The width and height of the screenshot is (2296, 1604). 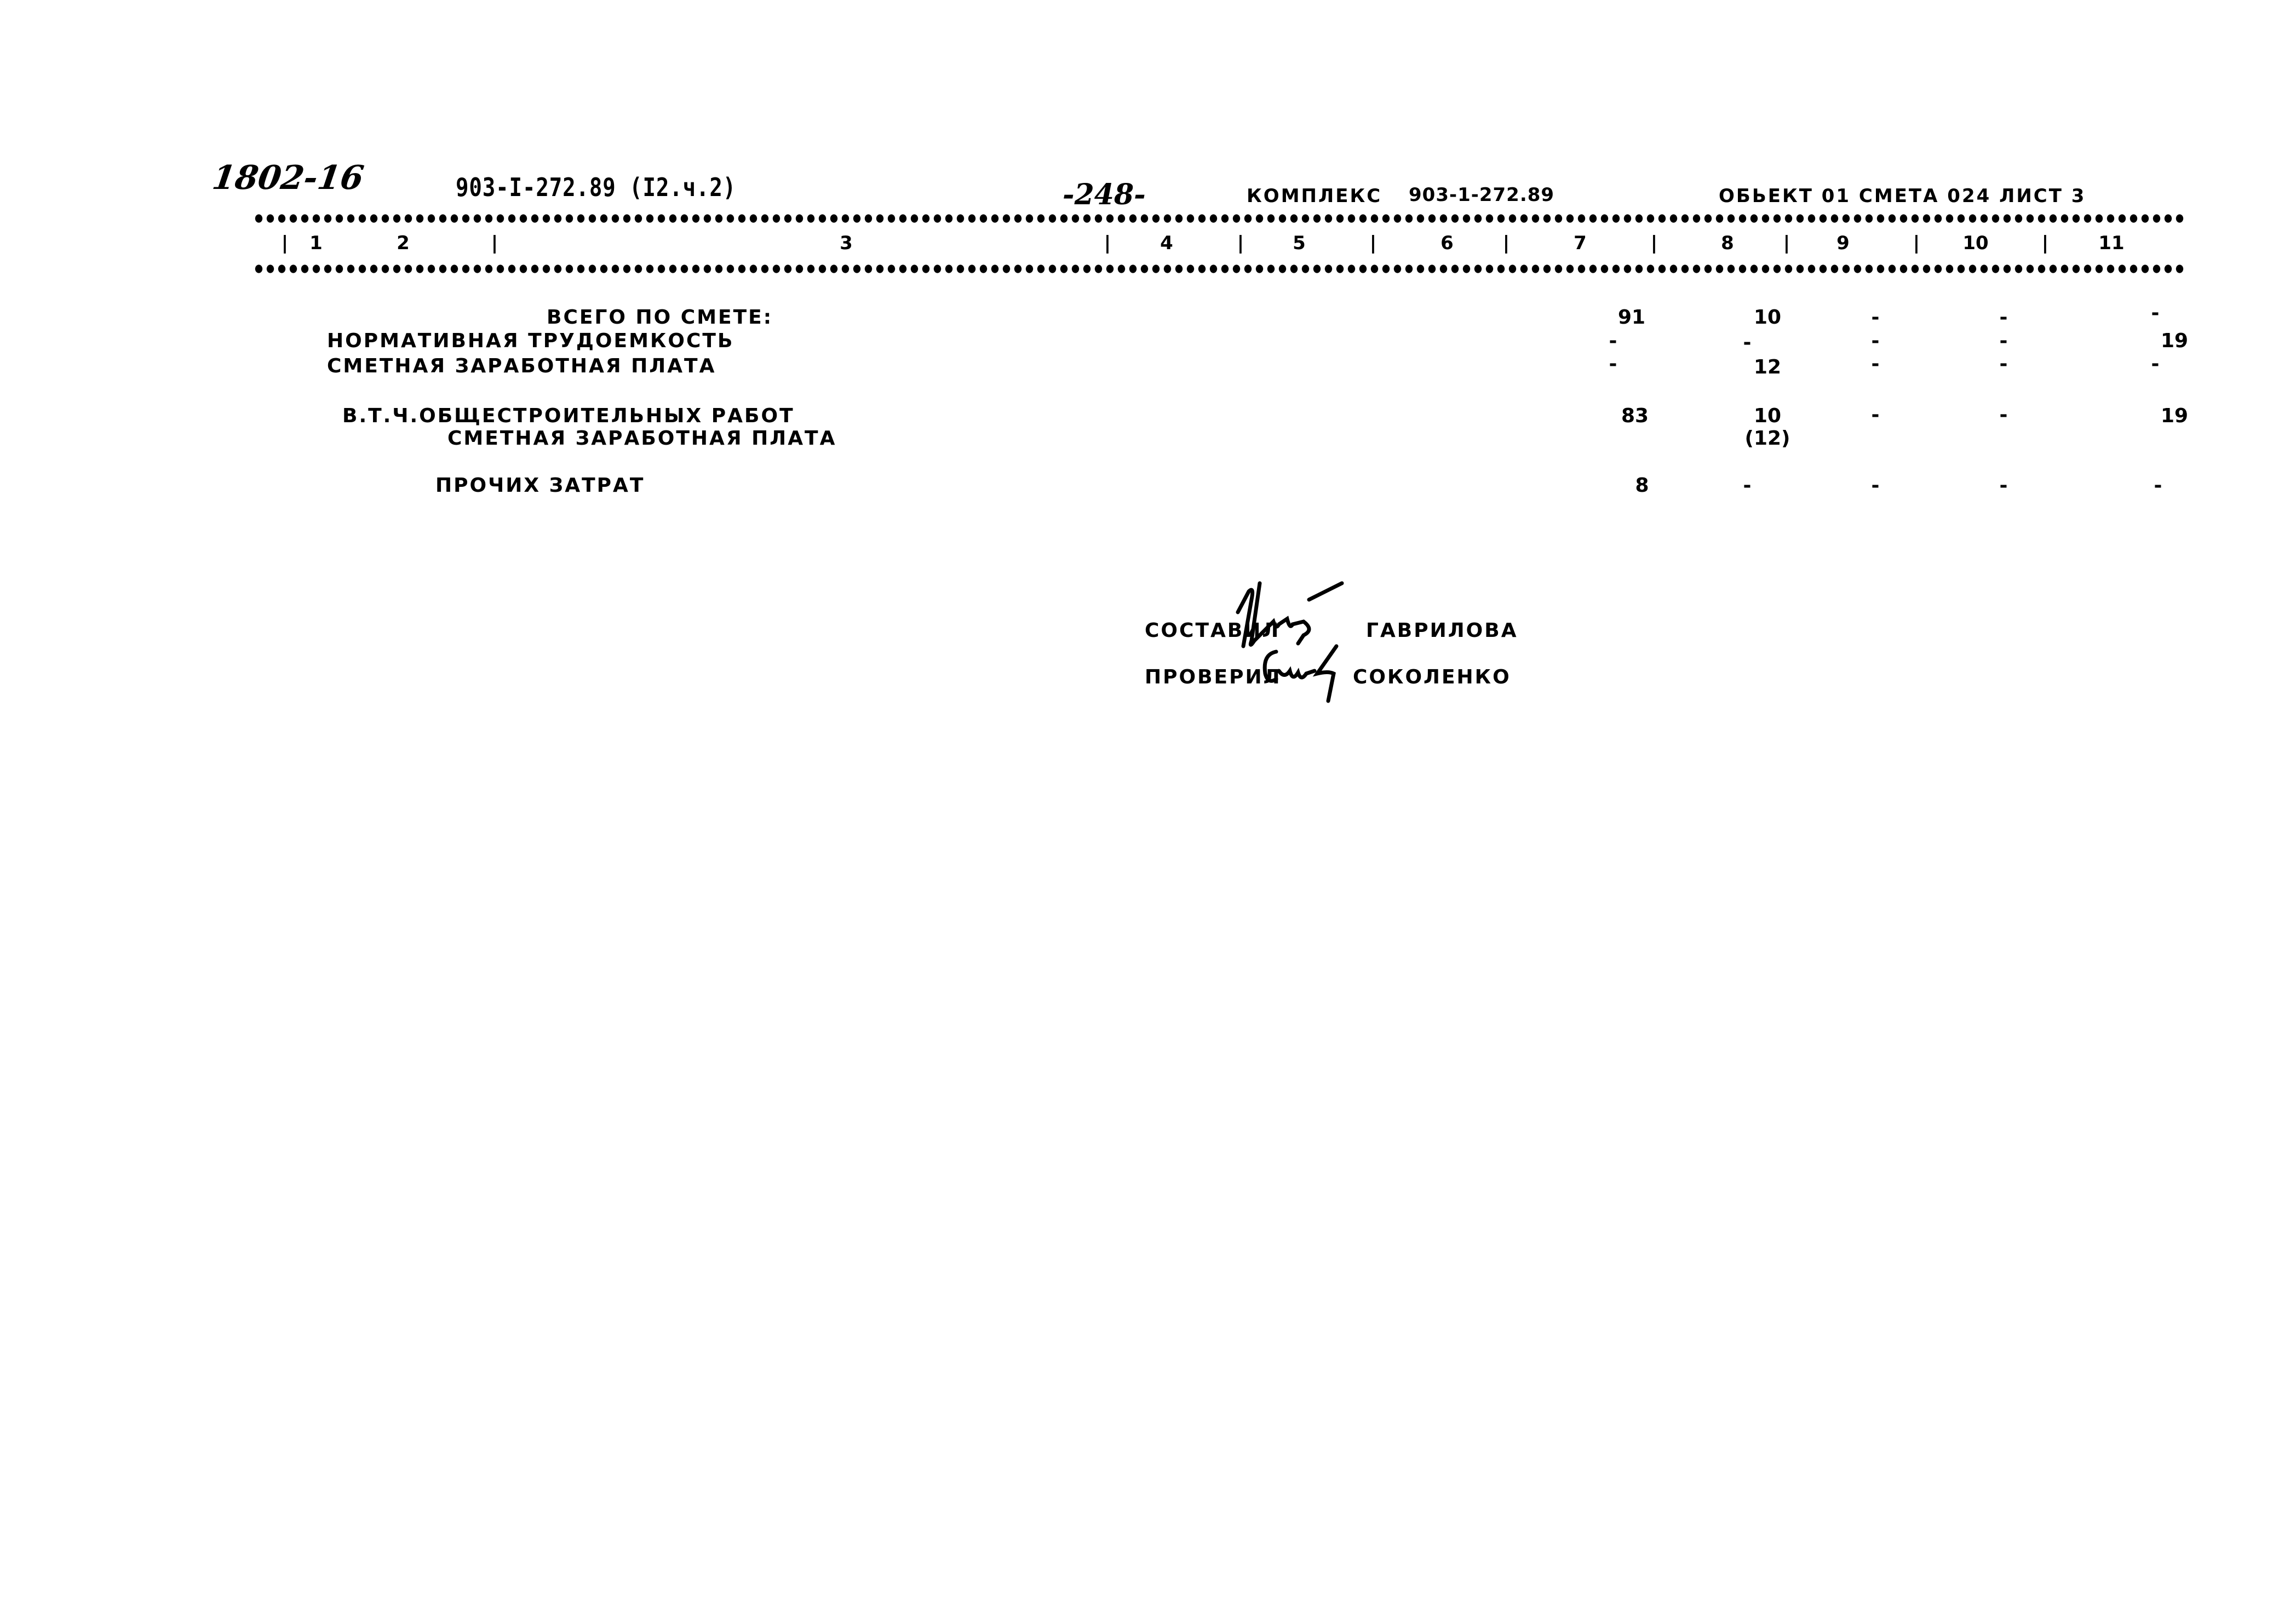 What do you see at coordinates (660, 317) in the screenshot?
I see `row-label: ВСЕГО ПО СМЕТЕ:` at bounding box center [660, 317].